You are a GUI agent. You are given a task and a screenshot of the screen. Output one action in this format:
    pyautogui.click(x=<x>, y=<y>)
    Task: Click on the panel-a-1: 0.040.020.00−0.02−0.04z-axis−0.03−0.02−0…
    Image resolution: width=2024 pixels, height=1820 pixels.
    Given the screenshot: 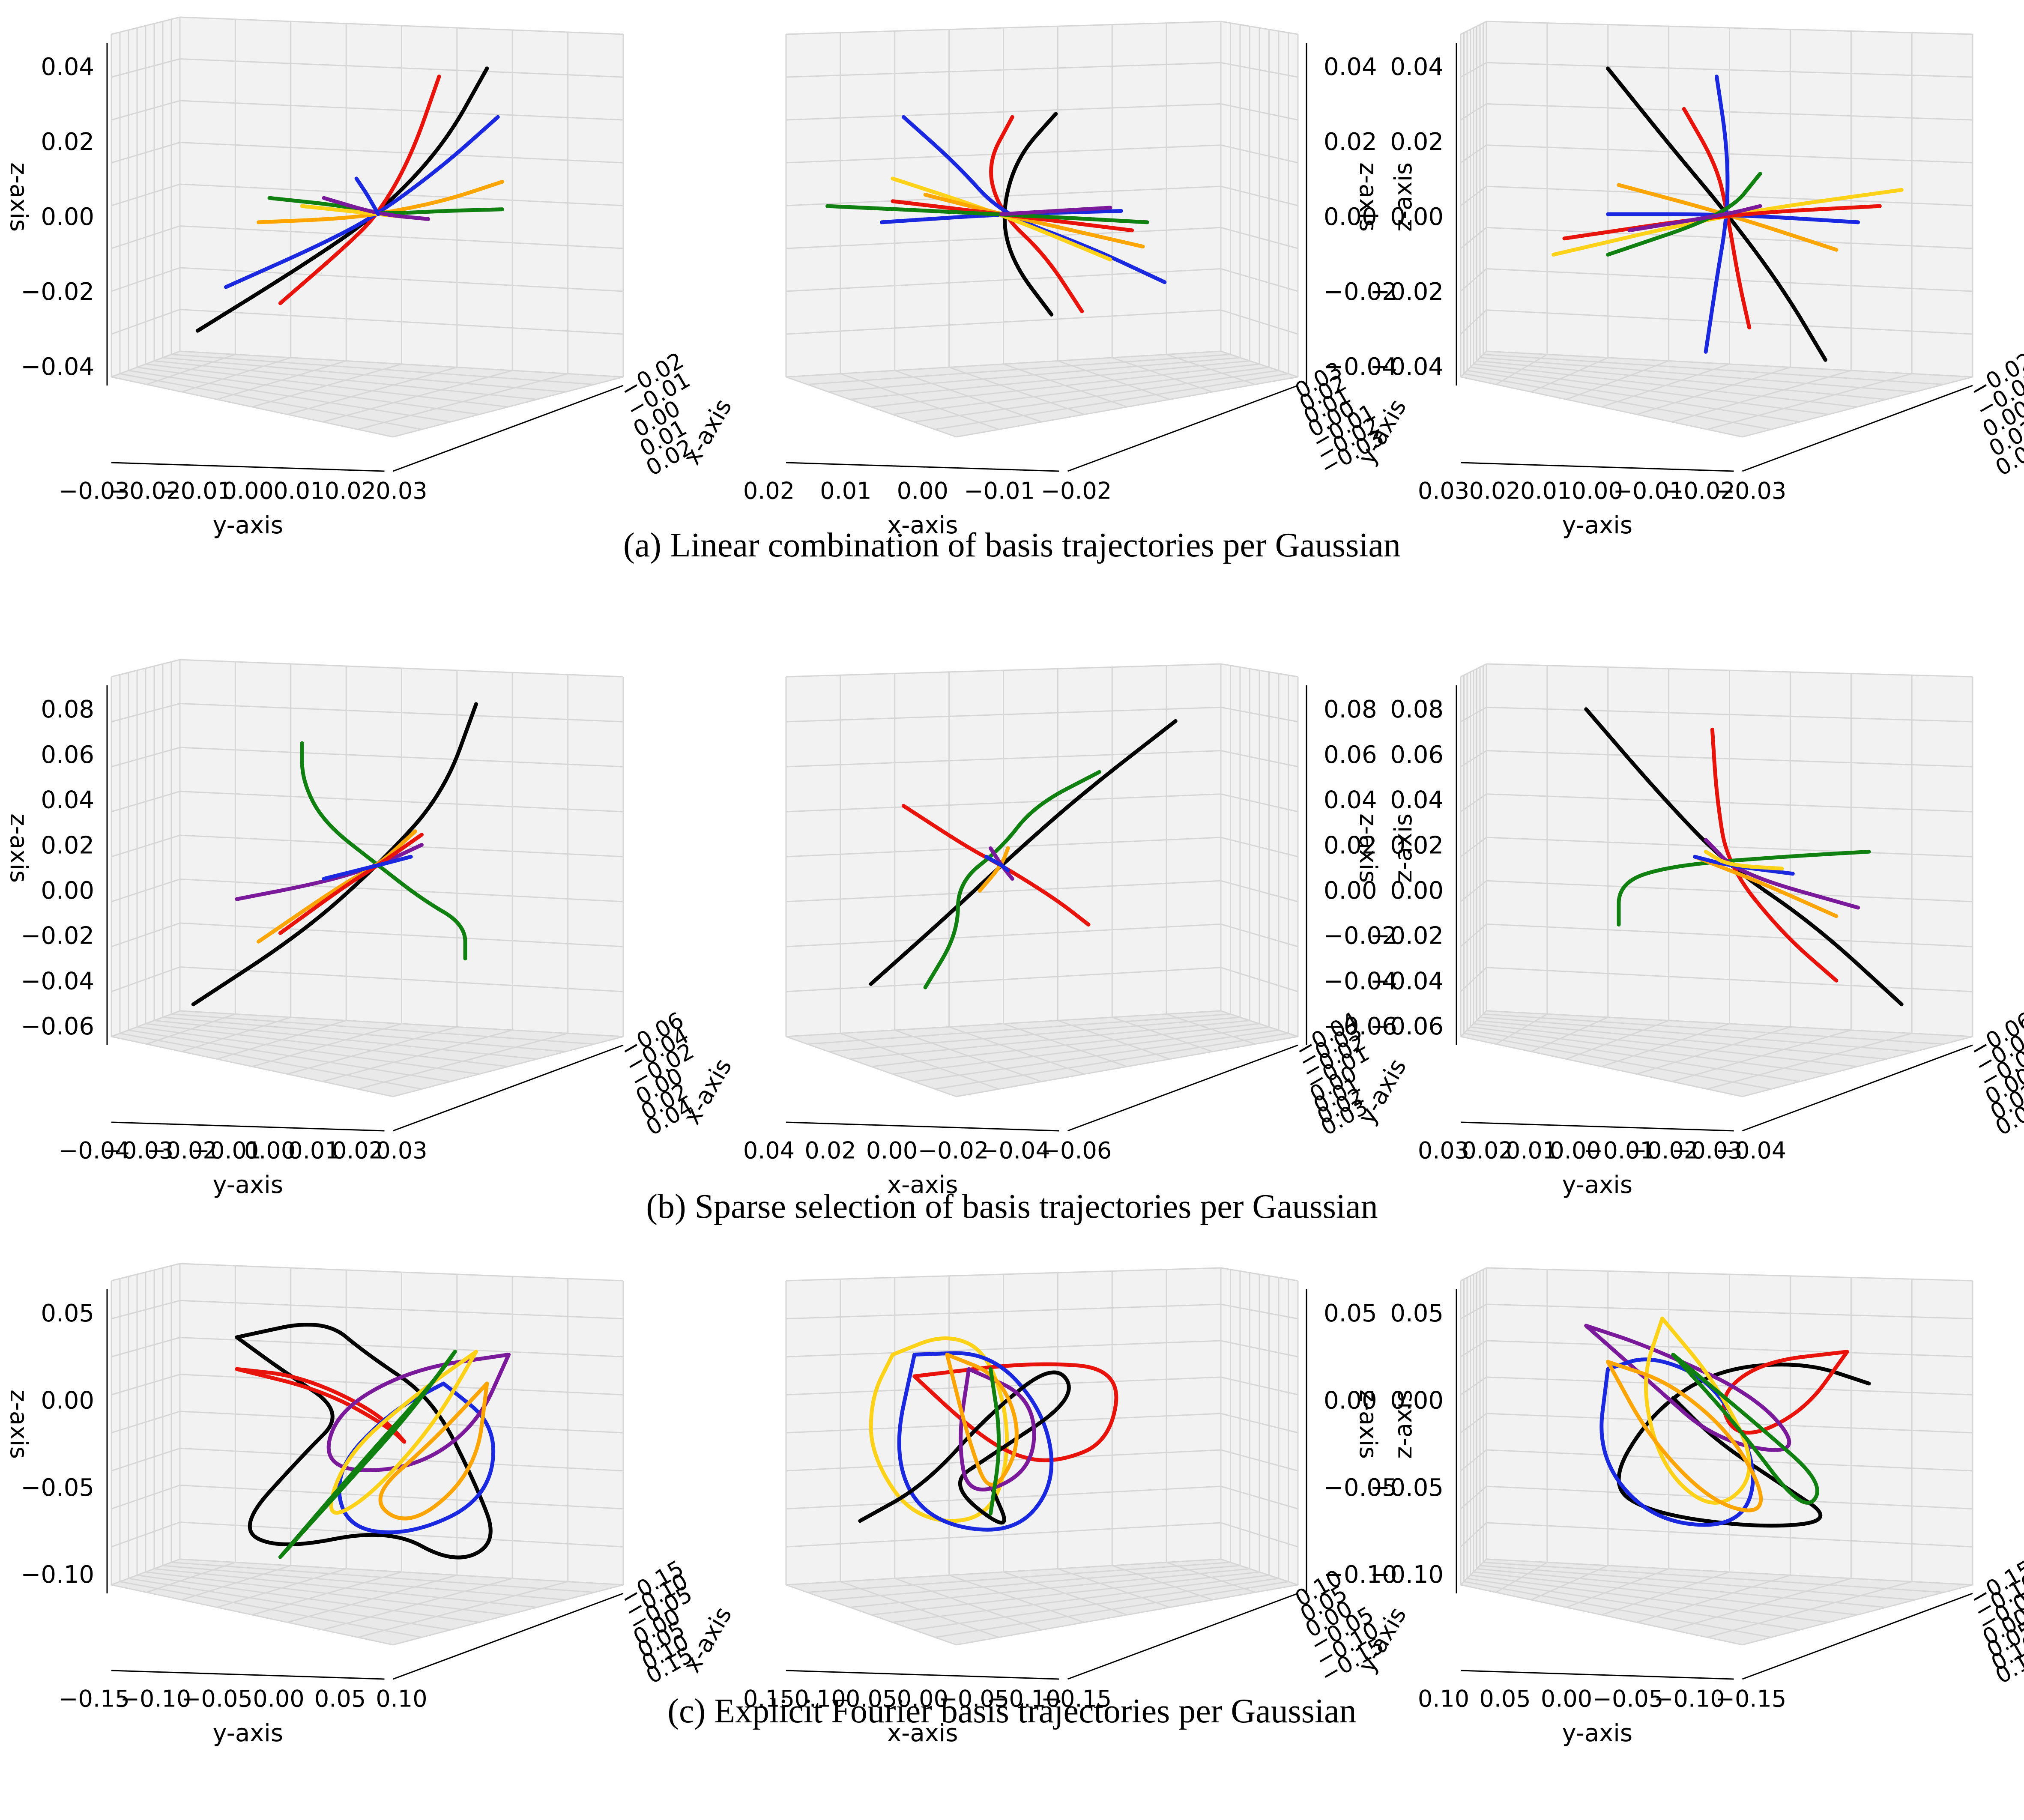 What is the action you would take?
    pyautogui.click(x=371, y=277)
    